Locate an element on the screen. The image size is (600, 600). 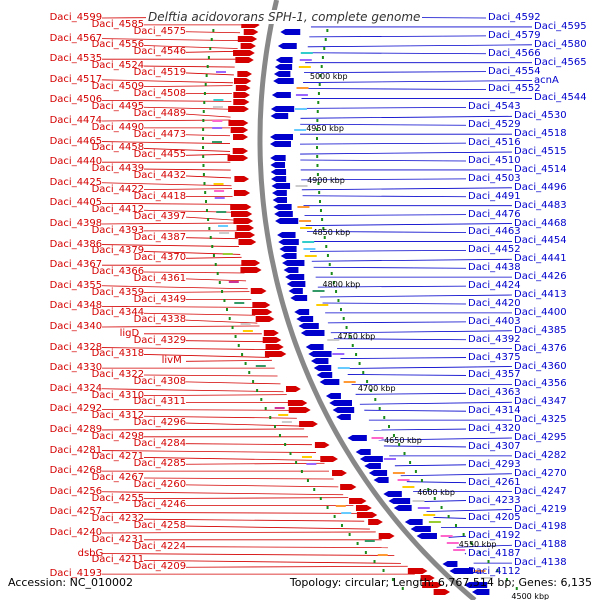
forward-gene-label: Daci_4370 is located at coordinates (160, 258).